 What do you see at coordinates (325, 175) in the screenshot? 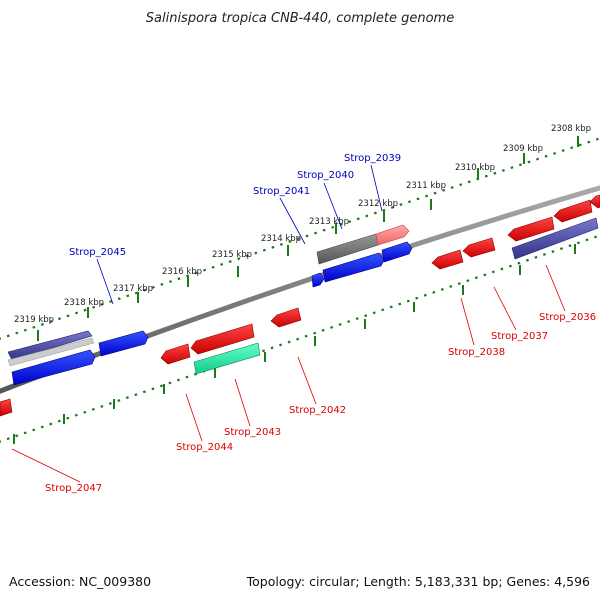
I see `gene-label-strop-2040: Strop_2040` at bounding box center [325, 175].